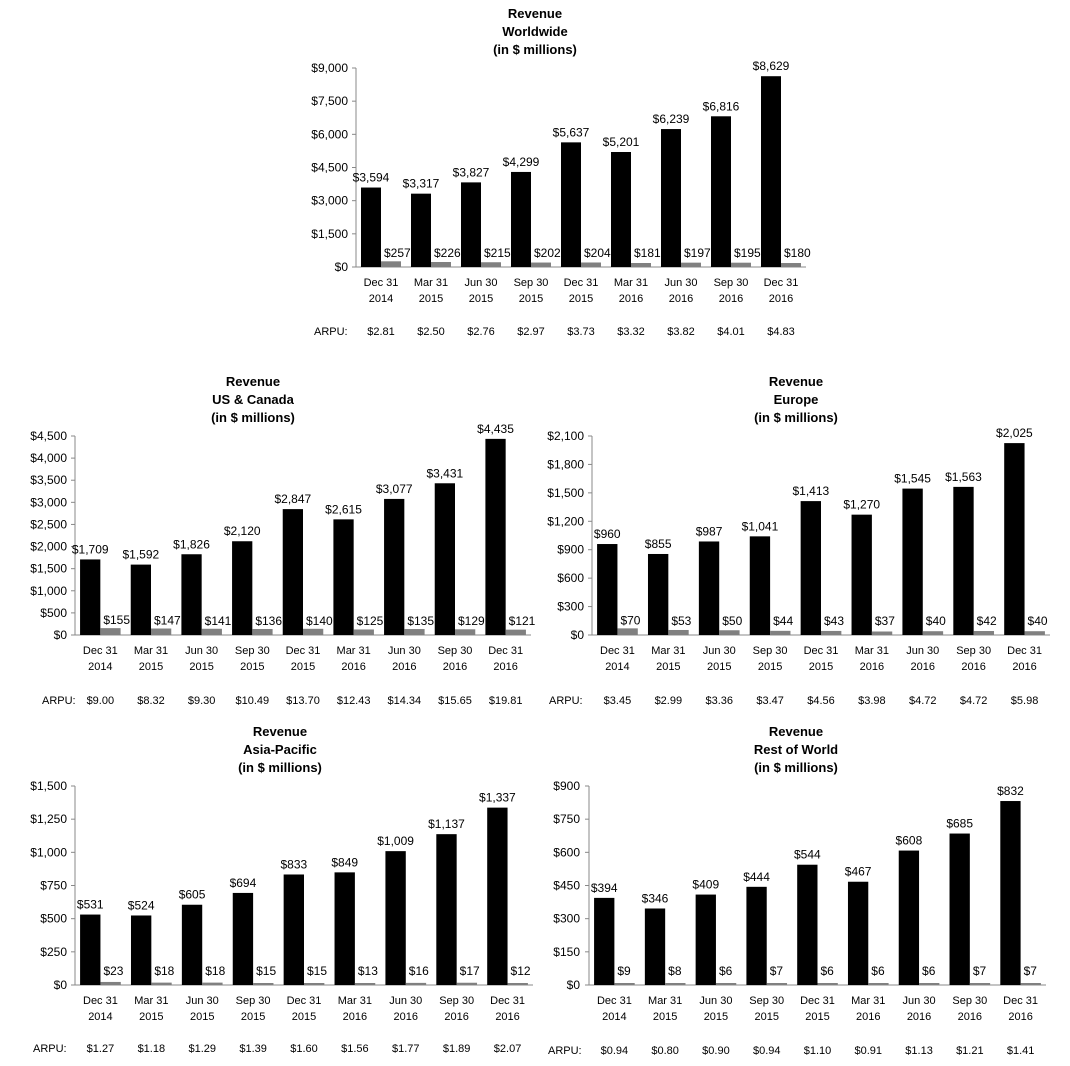  What do you see at coordinates (116, 620) in the screenshot?
I see `bar-secondary-label: $155` at bounding box center [116, 620].